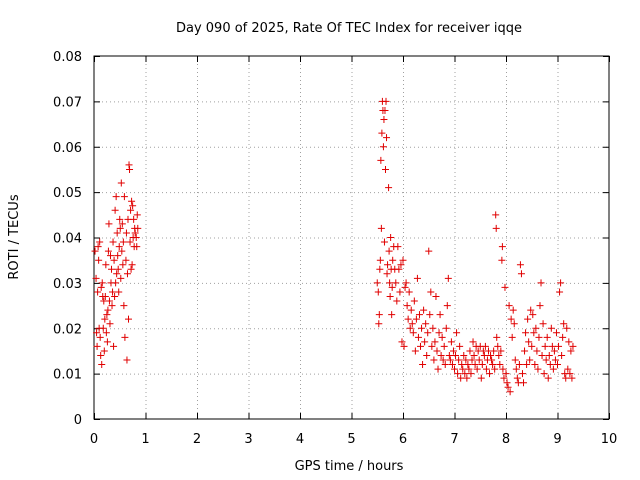 This screenshot has height=480, width=640. Describe the element at coordinates (67, 239) in the screenshot. I see `y-tick-label: 0.04` at that location.